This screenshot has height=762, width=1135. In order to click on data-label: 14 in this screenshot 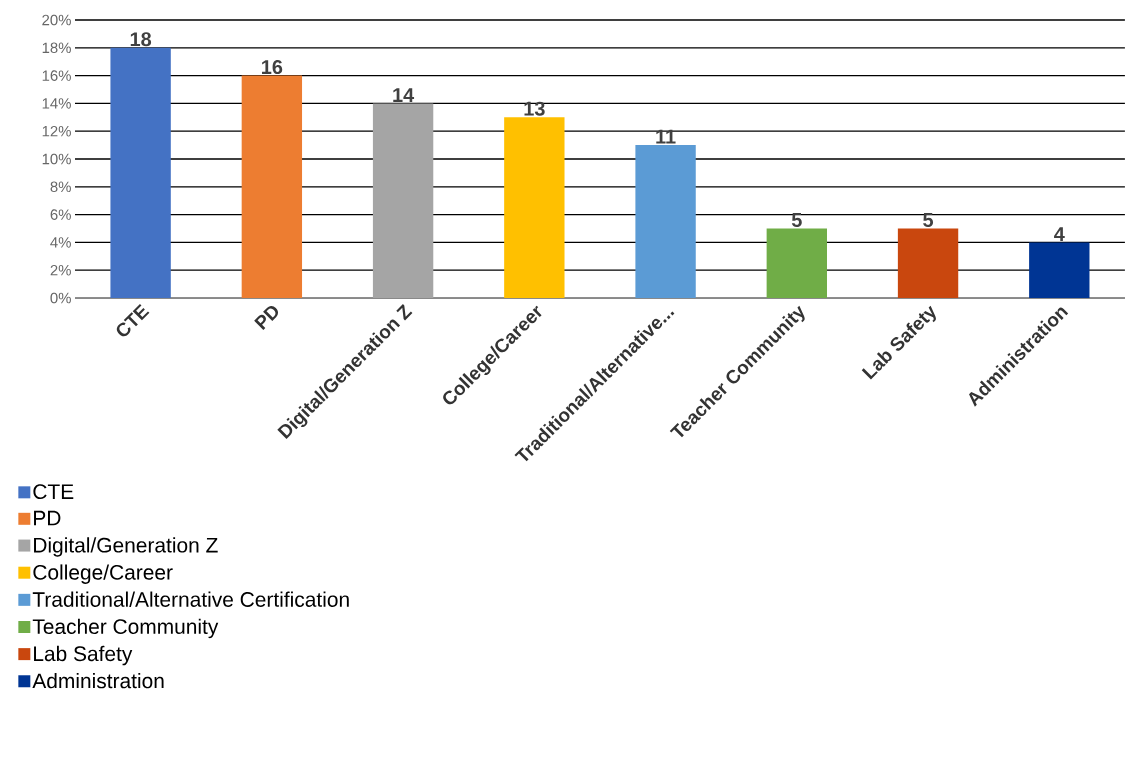, I will do `click(404, 95)`.